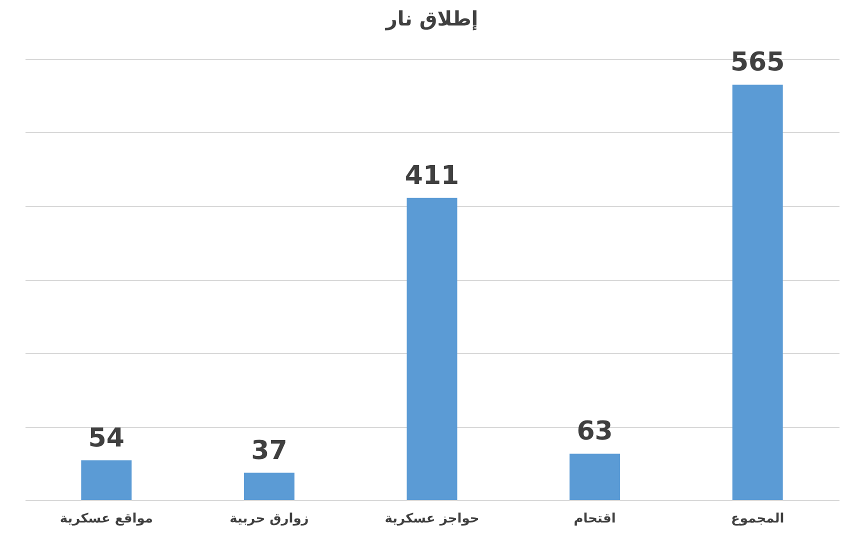  What do you see at coordinates (432, 519) in the screenshot?
I see `x-tick-label: حواجز عسكرية` at bounding box center [432, 519].